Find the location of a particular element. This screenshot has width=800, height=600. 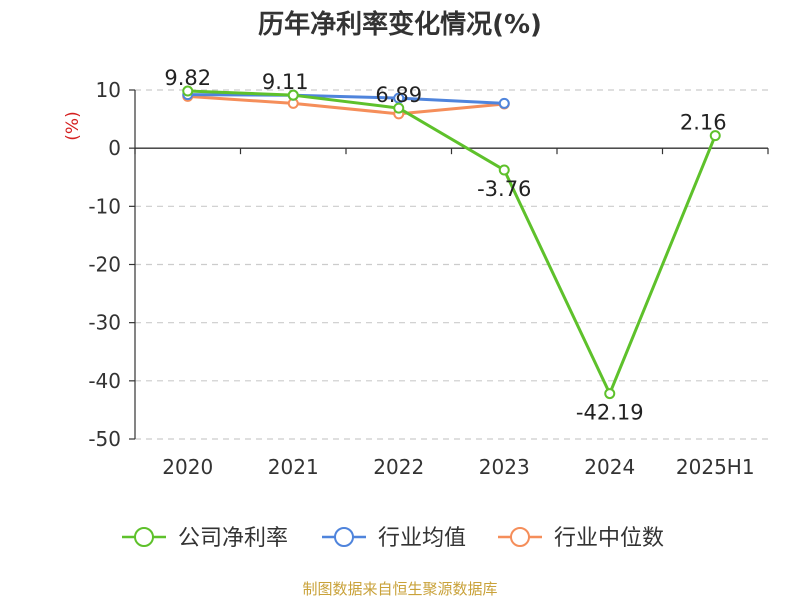

y-tick-label: -10 is located at coordinates (104, 206).